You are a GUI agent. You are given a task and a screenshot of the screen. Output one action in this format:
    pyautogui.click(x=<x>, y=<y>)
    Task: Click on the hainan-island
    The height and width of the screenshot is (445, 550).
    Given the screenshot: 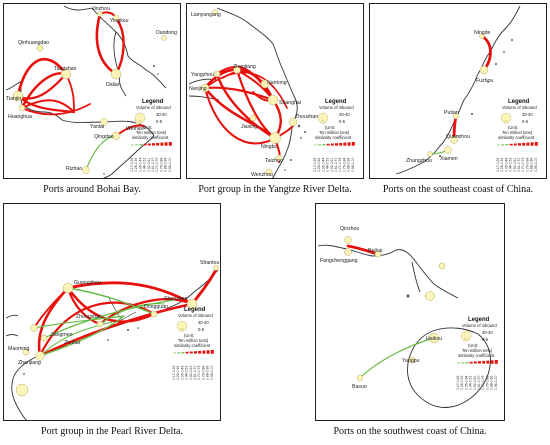 What is the action you would take?
    pyautogui.click(x=449, y=367)
    